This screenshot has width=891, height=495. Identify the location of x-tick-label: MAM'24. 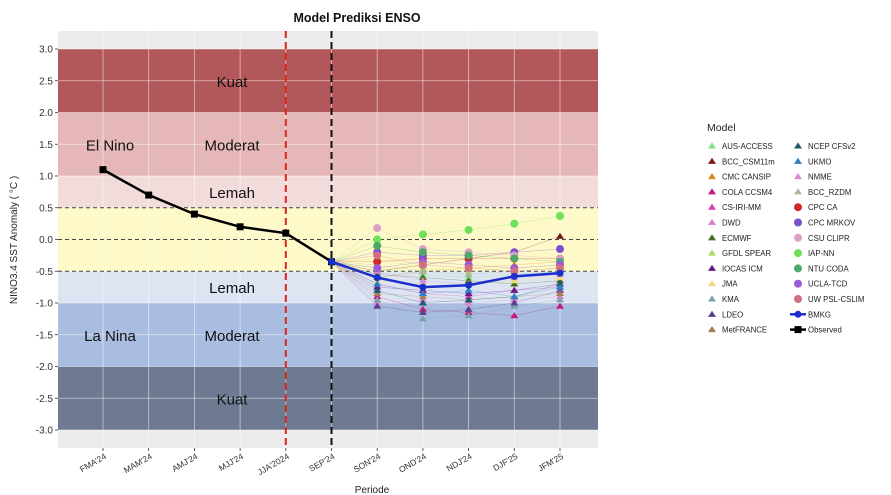
(138, 463).